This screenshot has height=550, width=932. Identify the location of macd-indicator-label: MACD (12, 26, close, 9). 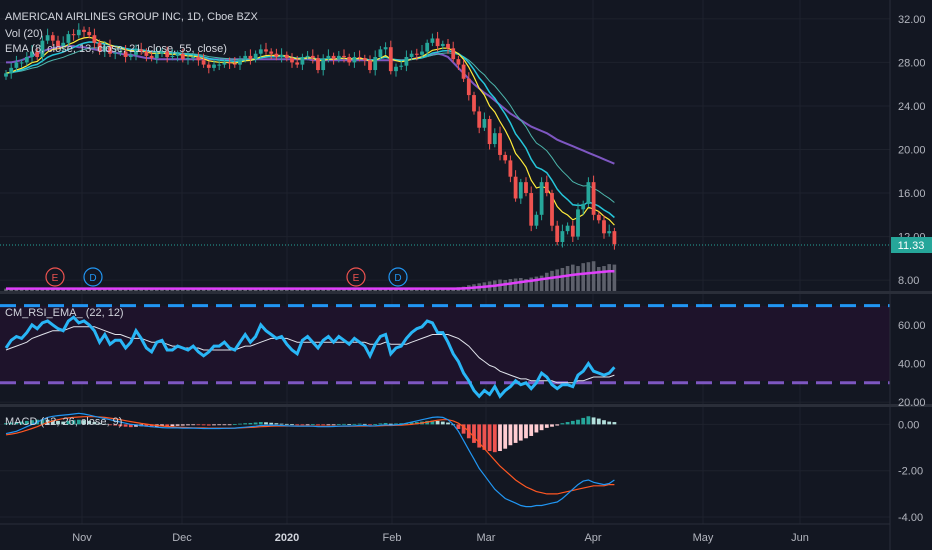
(63, 422).